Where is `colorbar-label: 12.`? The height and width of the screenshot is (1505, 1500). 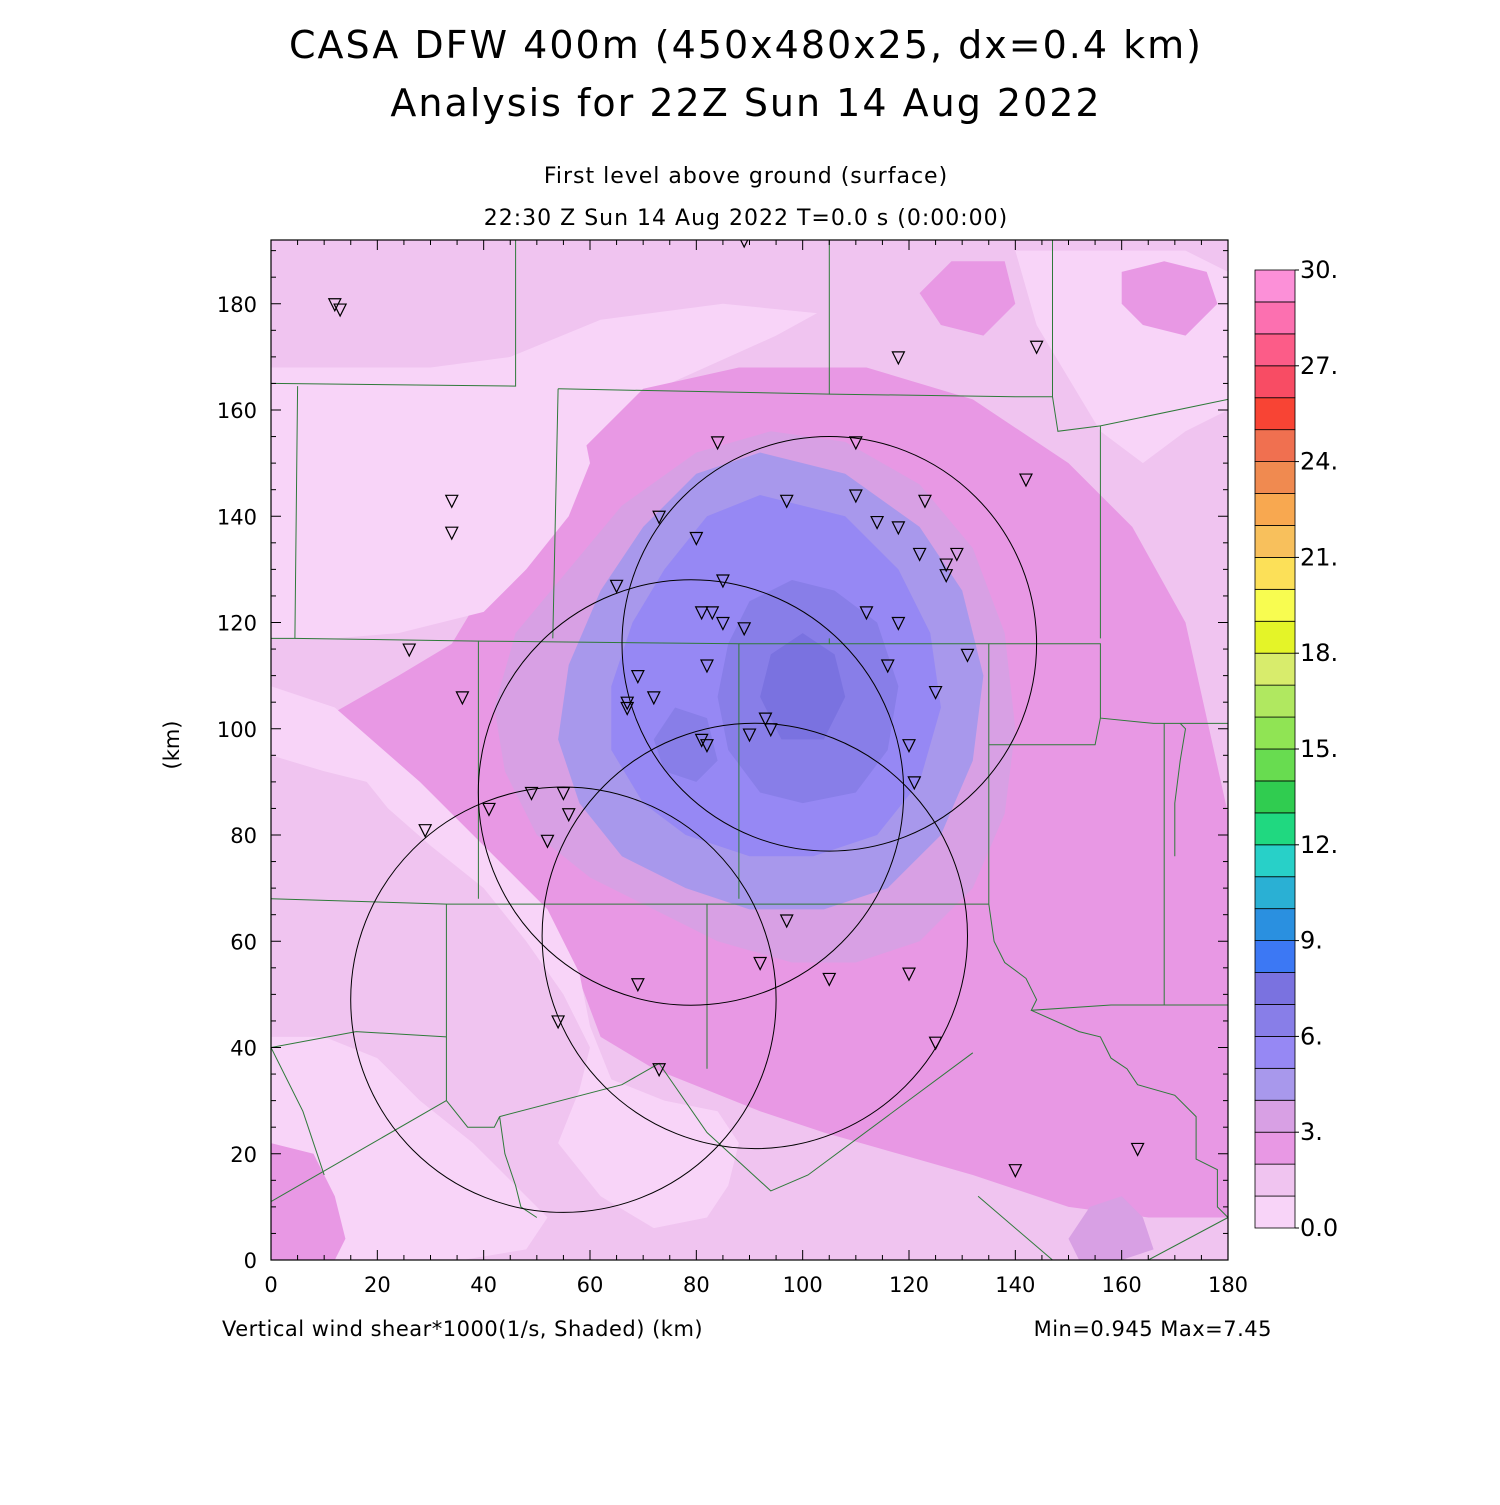 colorbar-label: 12. is located at coordinates (1319, 845).